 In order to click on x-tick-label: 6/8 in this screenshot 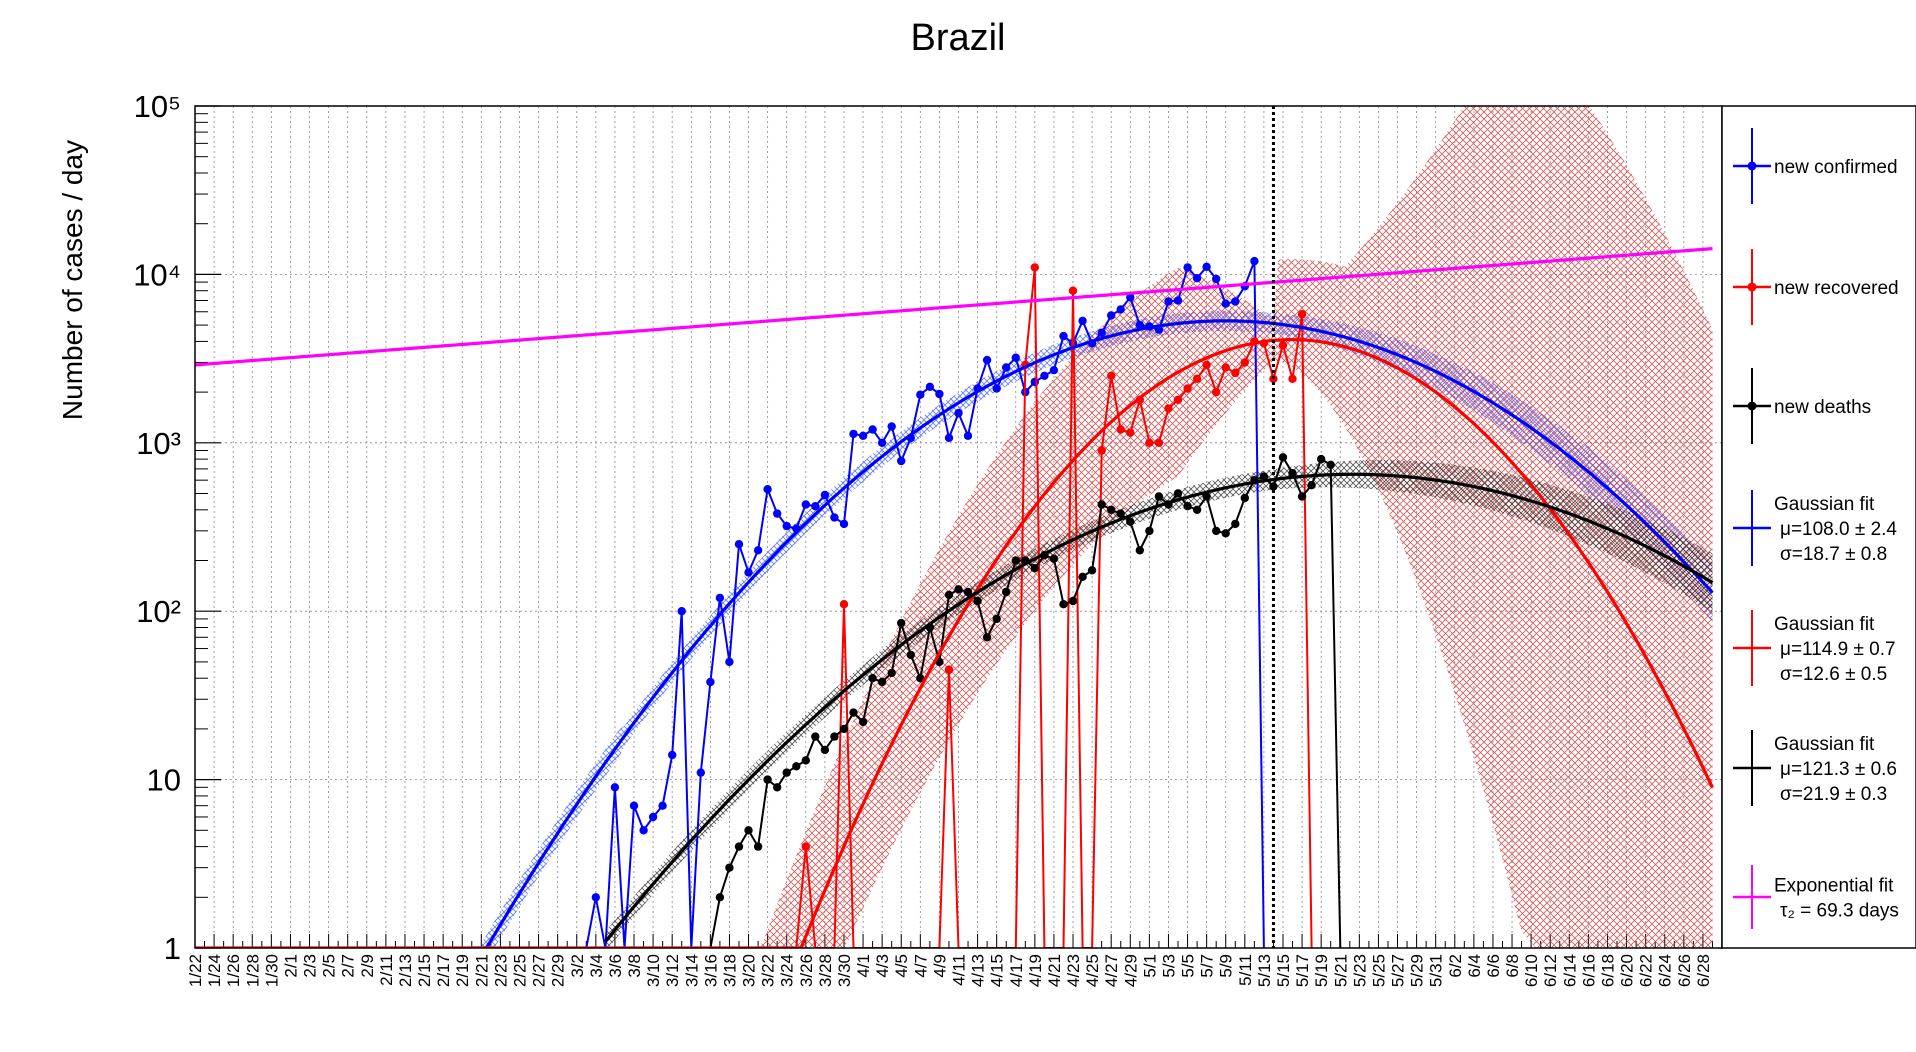, I will do `click(1512, 966)`.